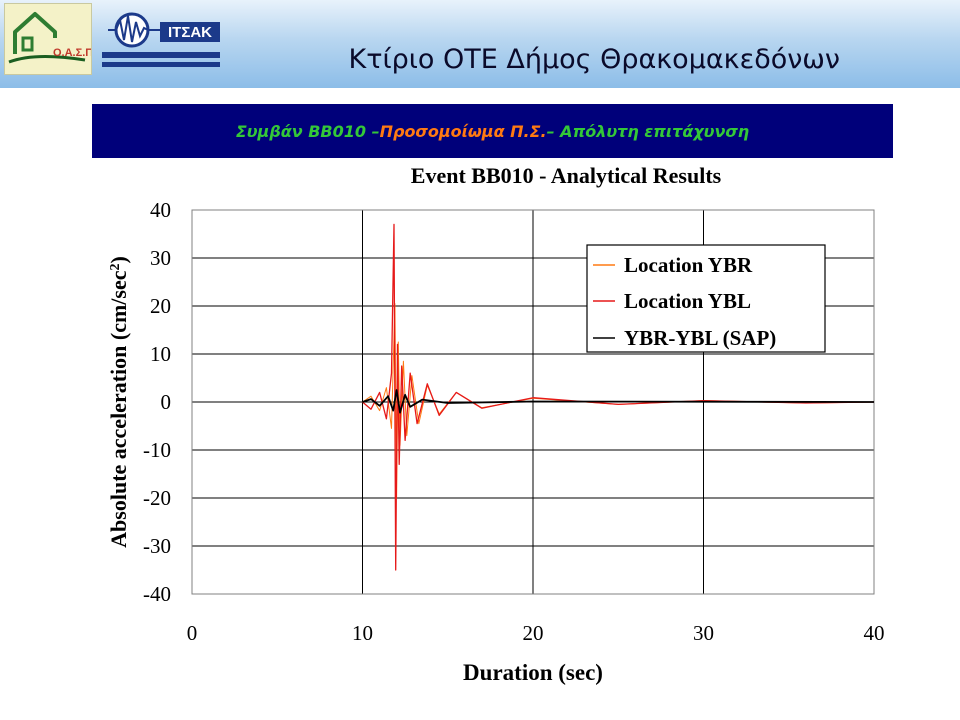 The image size is (960, 720). Describe the element at coordinates (118, 259) in the screenshot. I see `y-axis-label-close: )` at that location.